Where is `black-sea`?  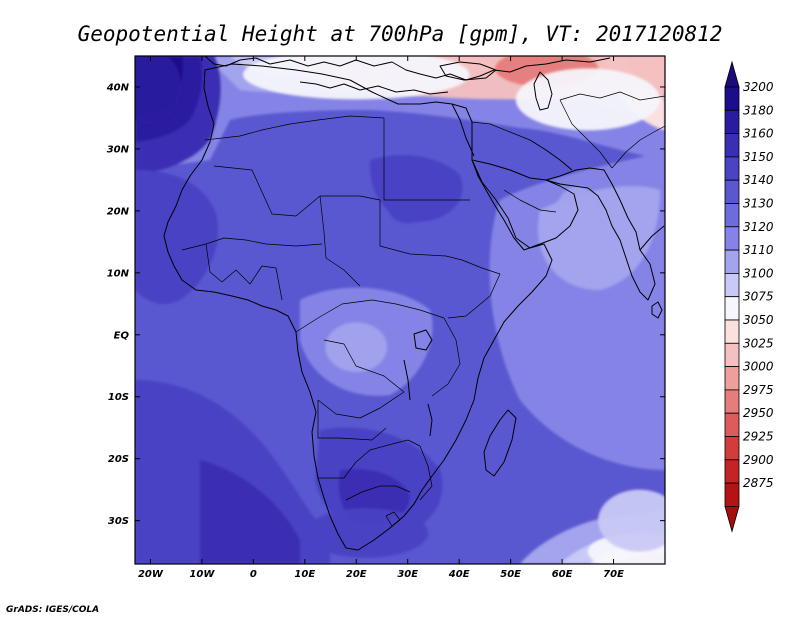 black-sea is located at coordinates (468, 71).